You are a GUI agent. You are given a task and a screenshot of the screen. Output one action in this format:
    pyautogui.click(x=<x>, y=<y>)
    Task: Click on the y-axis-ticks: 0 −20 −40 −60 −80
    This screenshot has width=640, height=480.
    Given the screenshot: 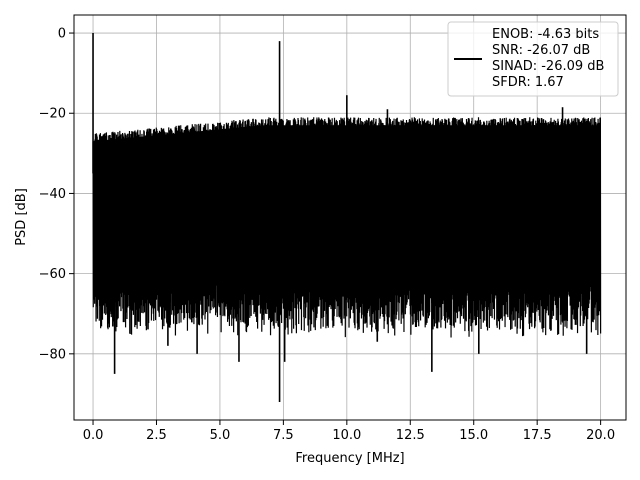 What is the action you would take?
    pyautogui.click(x=56, y=194)
    